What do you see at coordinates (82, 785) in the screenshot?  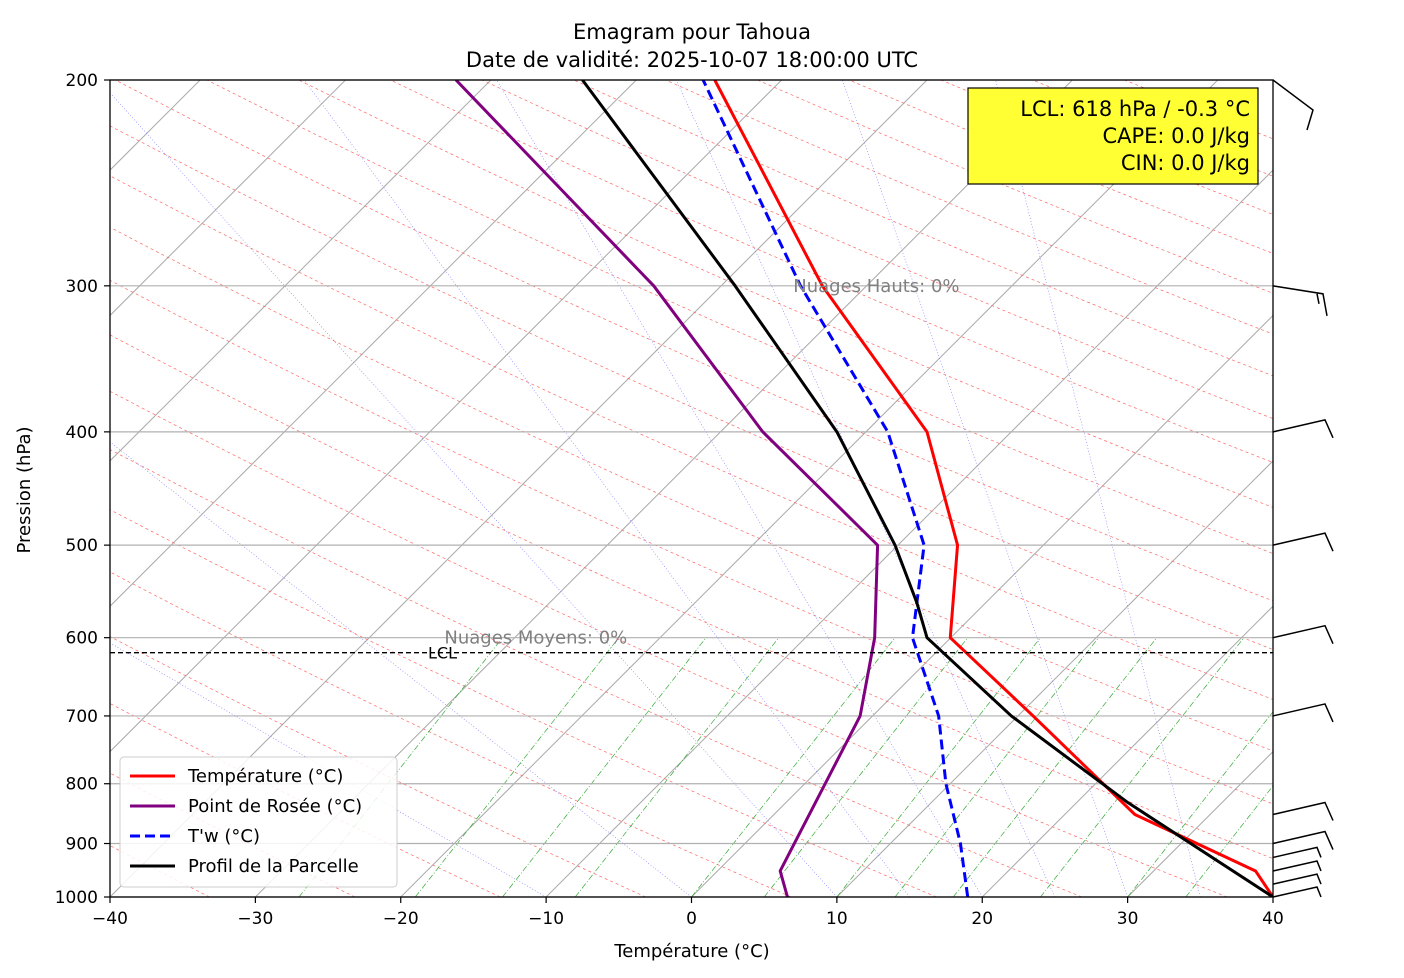 I see `y-tick-label: 800` at bounding box center [82, 785].